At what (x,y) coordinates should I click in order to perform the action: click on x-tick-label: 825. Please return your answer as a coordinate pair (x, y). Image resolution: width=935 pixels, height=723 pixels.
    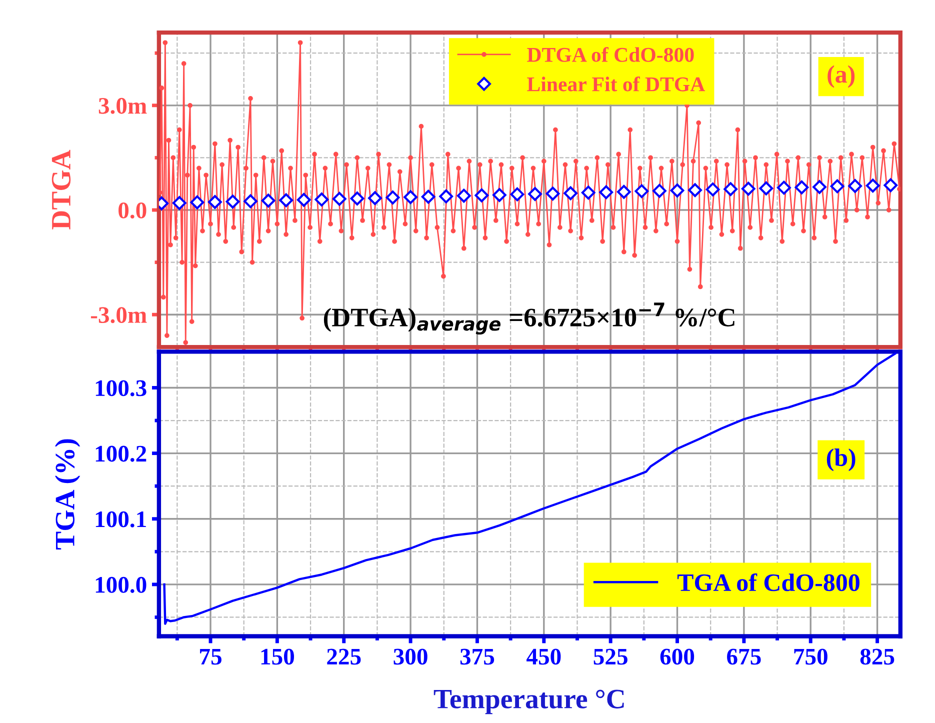
    Looking at the image, I should click on (877, 656).